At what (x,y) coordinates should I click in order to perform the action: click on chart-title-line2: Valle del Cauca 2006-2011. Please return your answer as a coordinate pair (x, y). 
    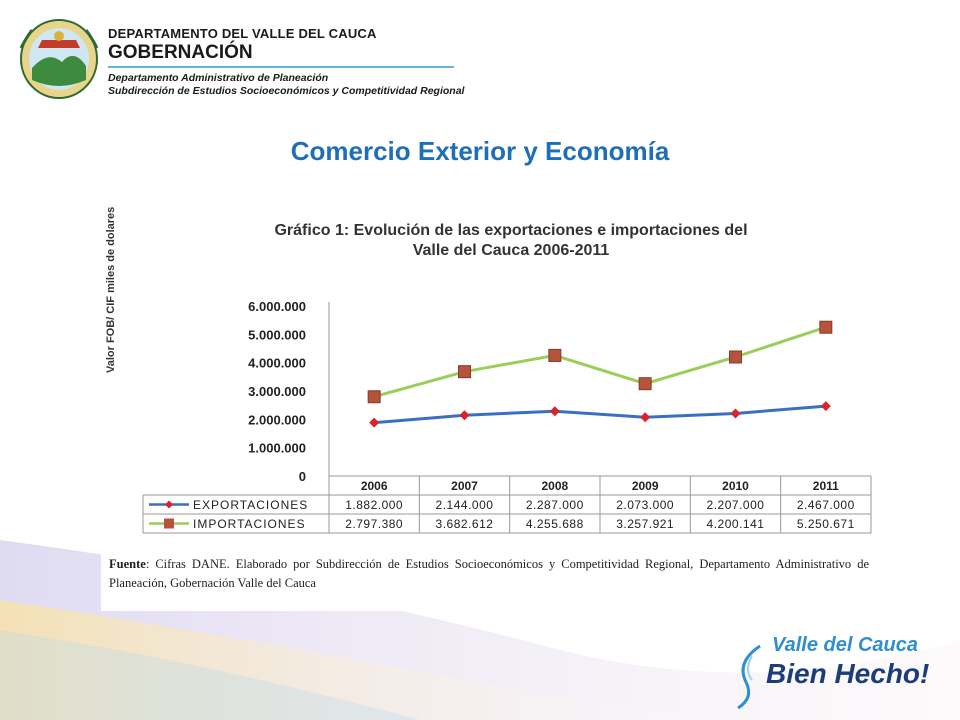
    Looking at the image, I should click on (511, 250).